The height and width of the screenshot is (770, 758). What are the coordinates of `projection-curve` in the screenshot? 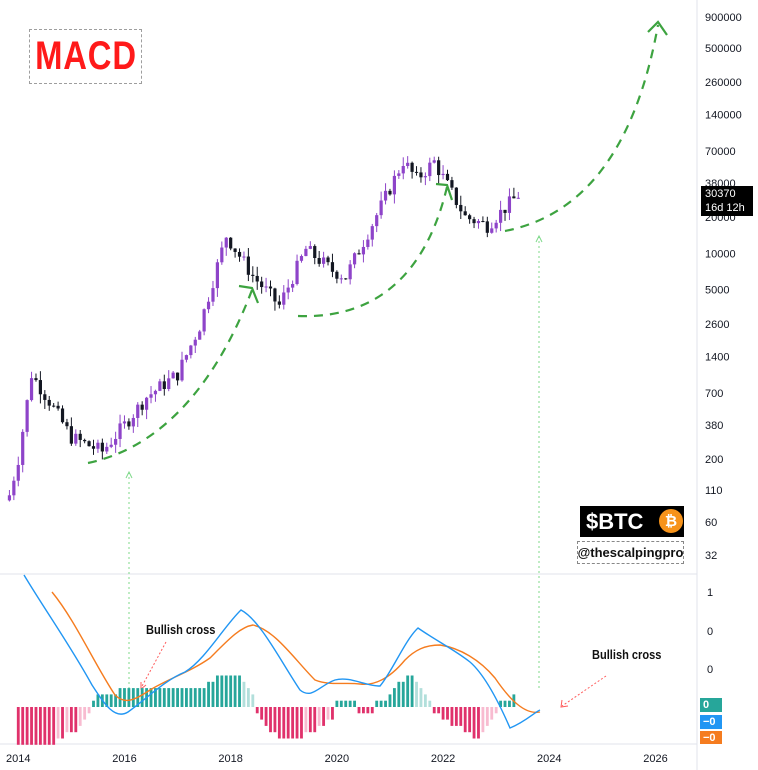 It's located at (170, 377).